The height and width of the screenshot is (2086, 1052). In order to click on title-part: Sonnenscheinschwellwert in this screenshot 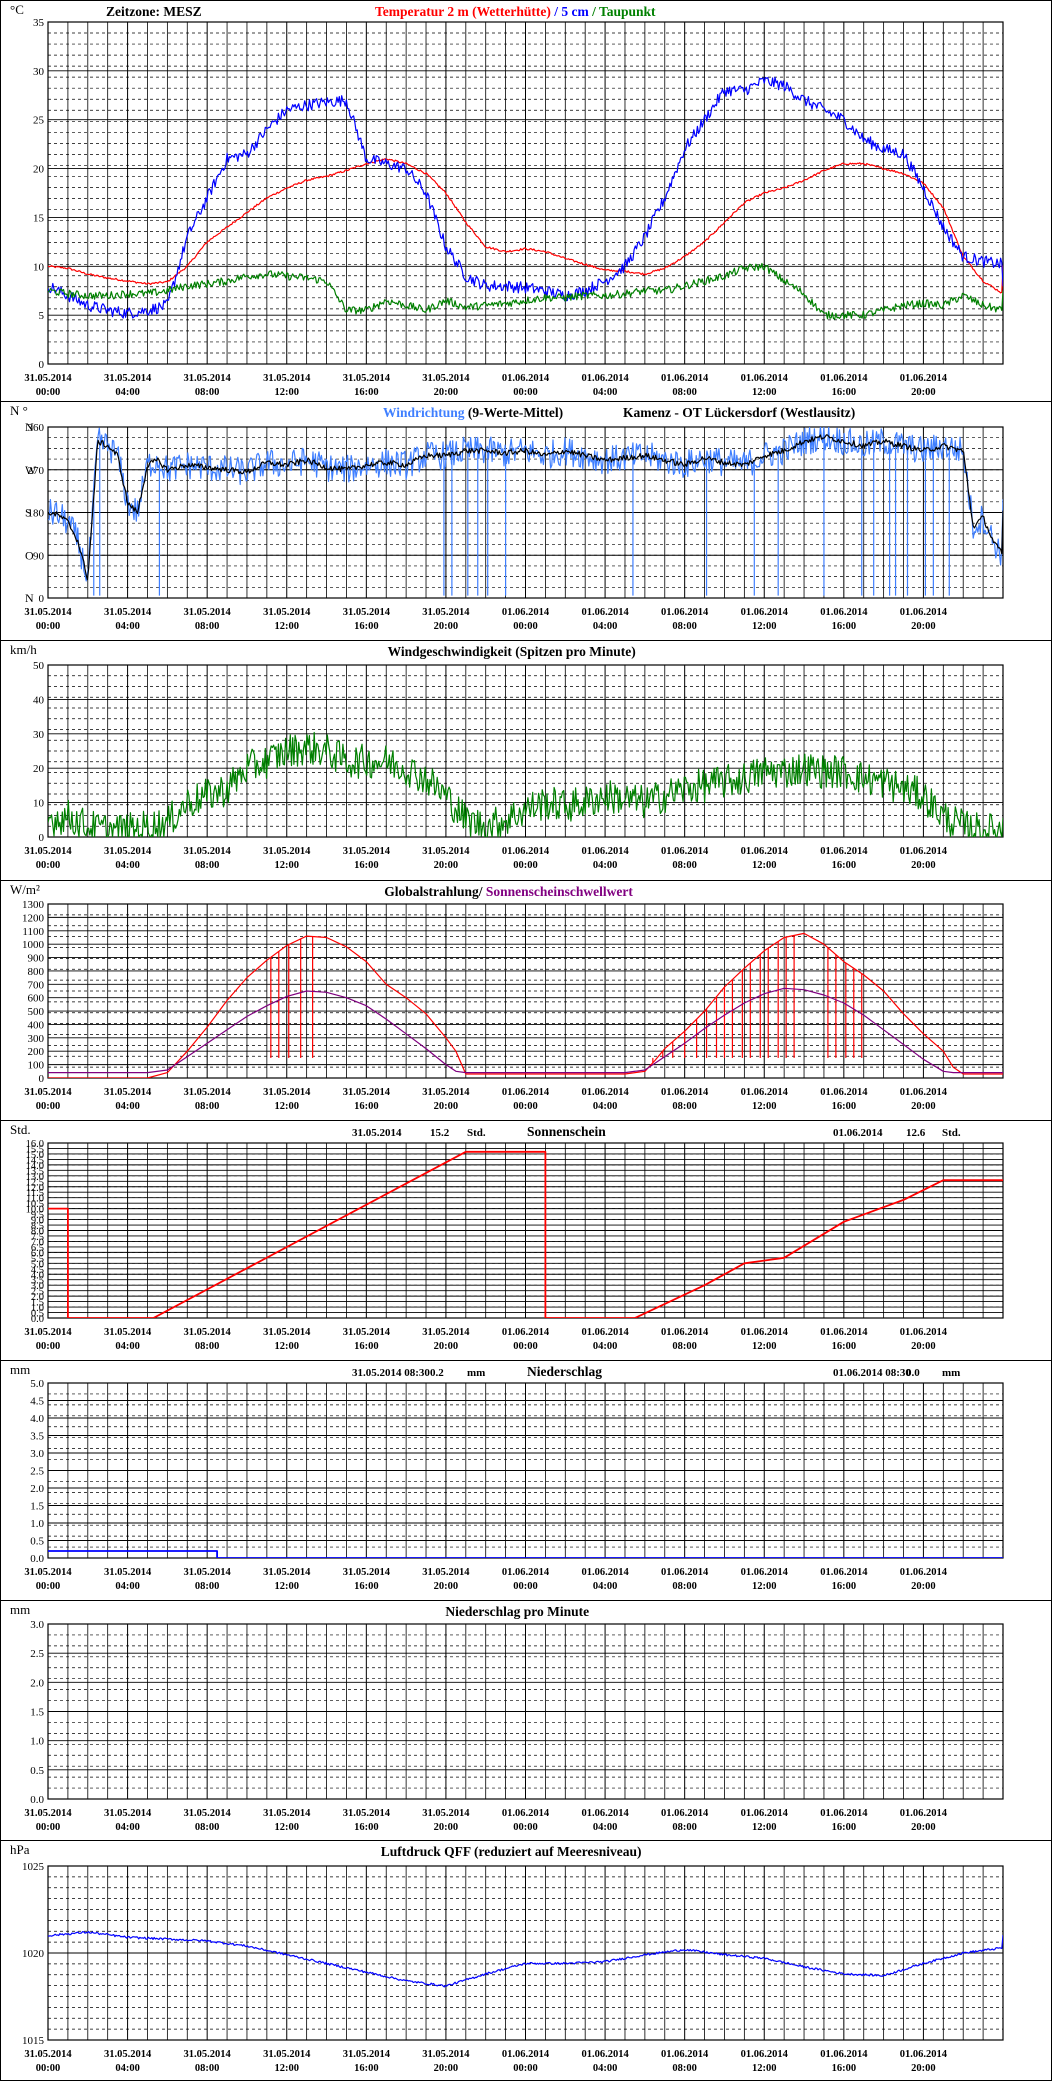, I will do `click(560, 891)`.